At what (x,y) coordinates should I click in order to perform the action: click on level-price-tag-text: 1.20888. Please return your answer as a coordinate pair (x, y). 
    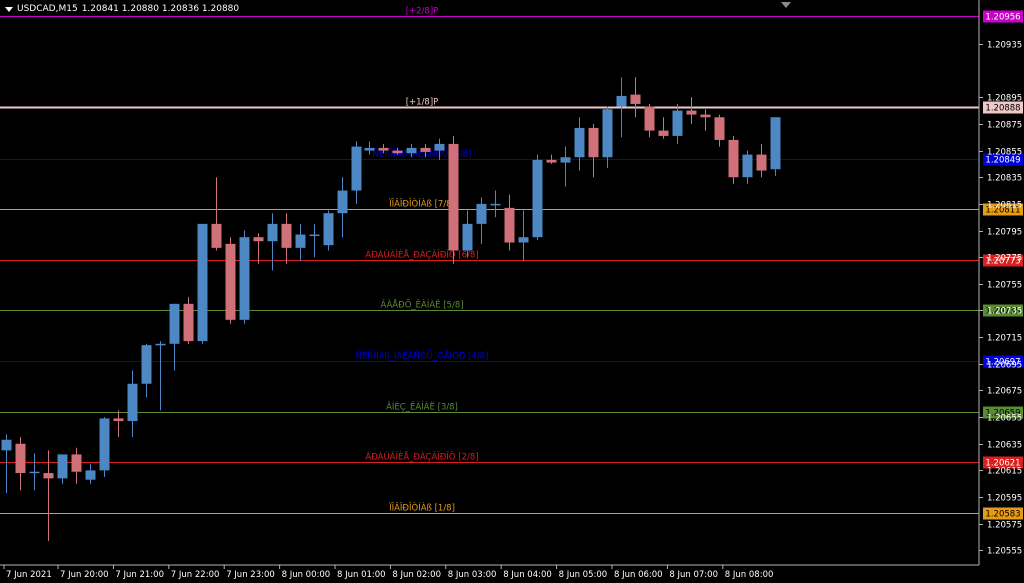
    Looking at the image, I should click on (1002, 109).